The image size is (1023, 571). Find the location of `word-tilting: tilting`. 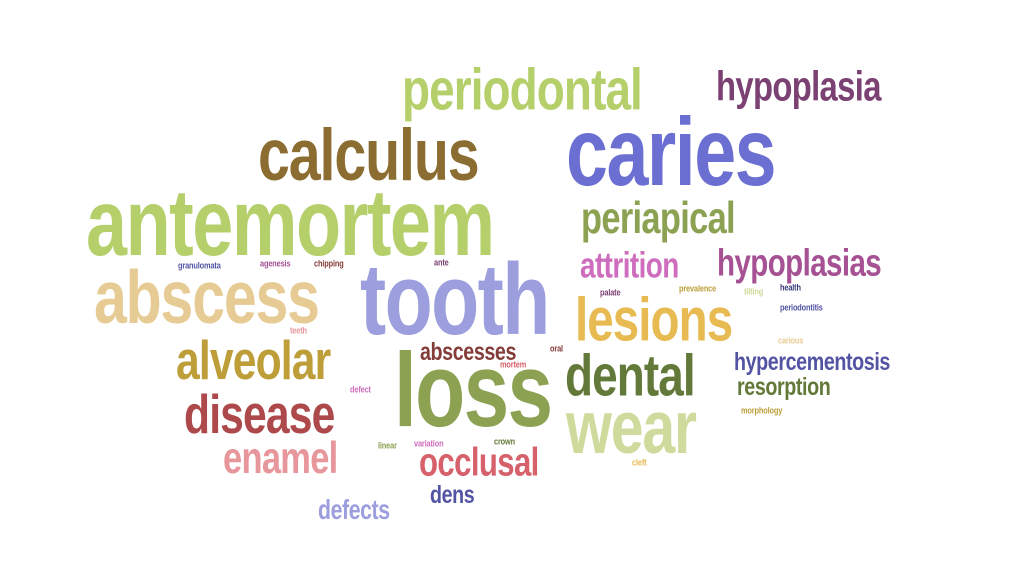

word-tilting: tilting is located at coordinates (754, 291).